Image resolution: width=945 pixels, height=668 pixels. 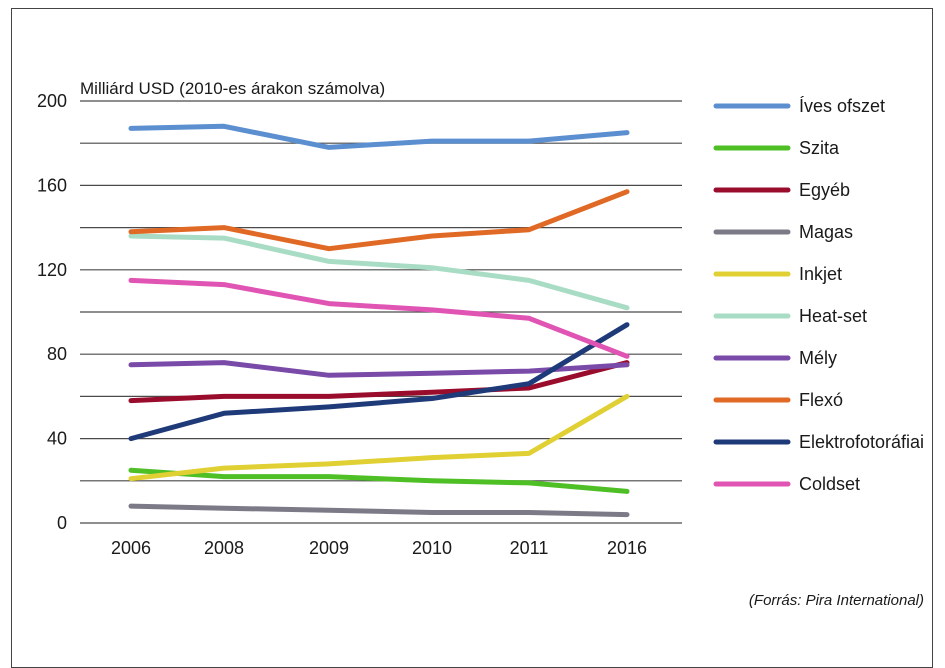 I want to click on legend-label: Egyéb, so click(x=824, y=190).